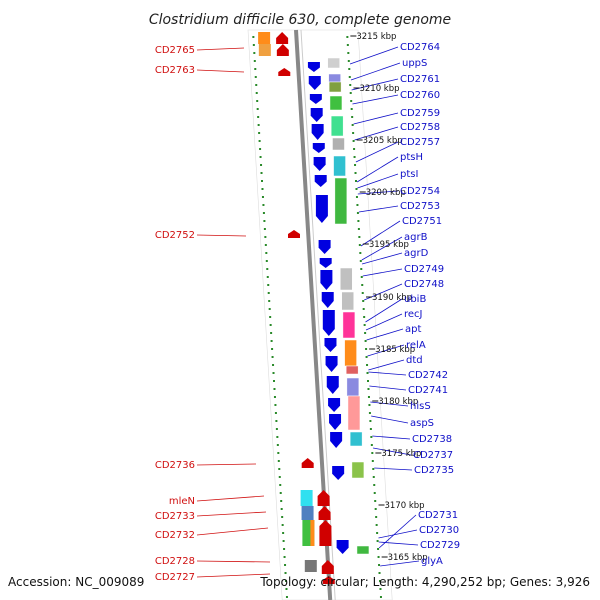  I want to click on gene-label-cd2749: CD2749, so click(424, 269).